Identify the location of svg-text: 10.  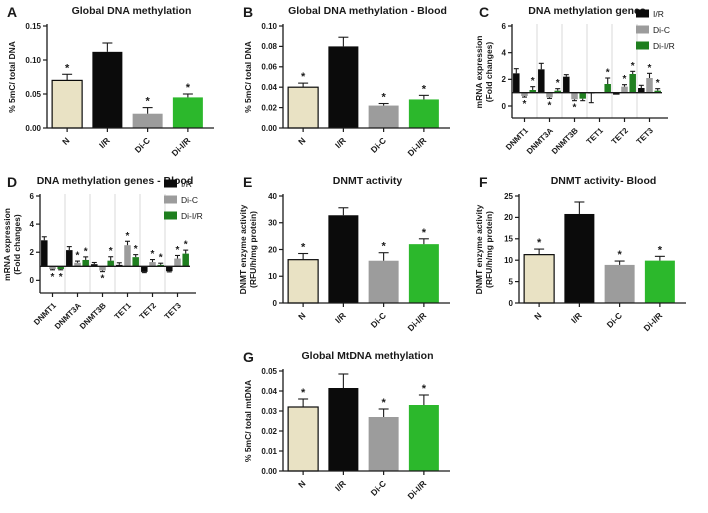
(508, 260).